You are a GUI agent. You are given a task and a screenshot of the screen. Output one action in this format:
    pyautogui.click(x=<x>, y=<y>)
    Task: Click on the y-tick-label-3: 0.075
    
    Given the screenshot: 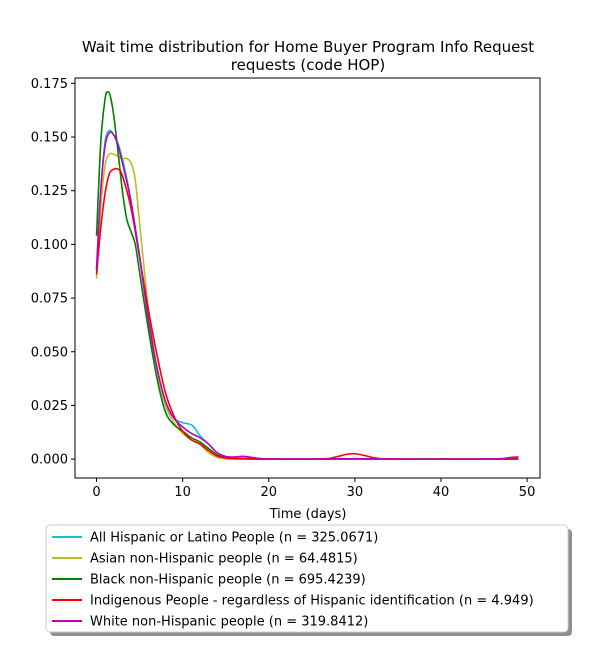 What is the action you would take?
    pyautogui.click(x=49, y=299)
    